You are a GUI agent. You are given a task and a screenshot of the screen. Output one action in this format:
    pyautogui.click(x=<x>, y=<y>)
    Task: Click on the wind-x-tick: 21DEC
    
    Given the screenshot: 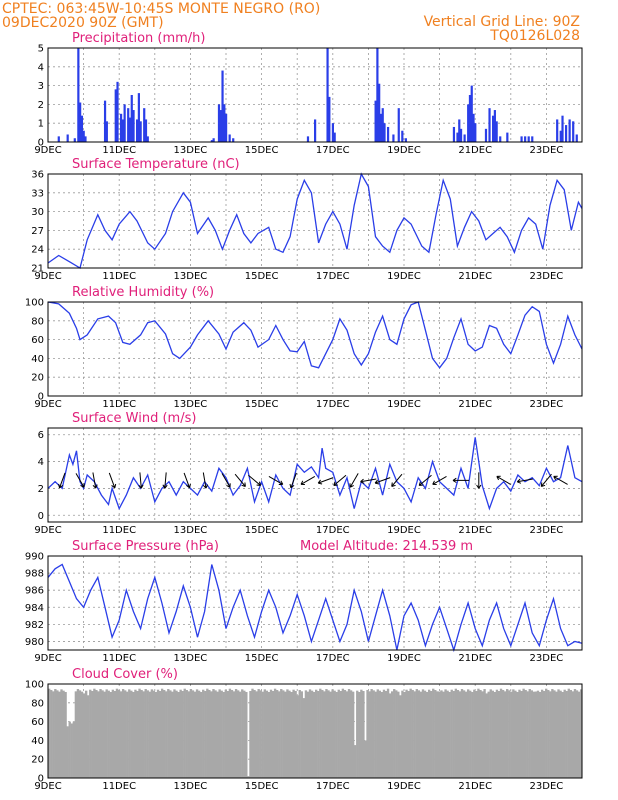 What is the action you would take?
    pyautogui.click(x=475, y=530)
    